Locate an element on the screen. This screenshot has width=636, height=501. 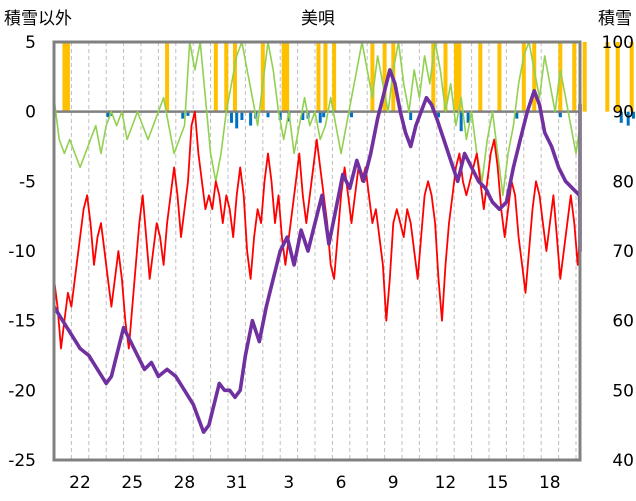
right-tick-label: 40 is located at coordinates (623, 461).